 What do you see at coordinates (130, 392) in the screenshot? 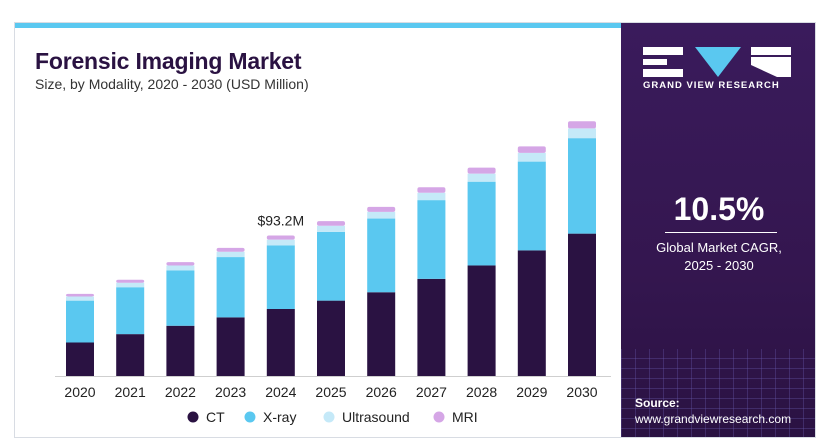
I see `x-tick-label-2021: 2021` at bounding box center [130, 392].